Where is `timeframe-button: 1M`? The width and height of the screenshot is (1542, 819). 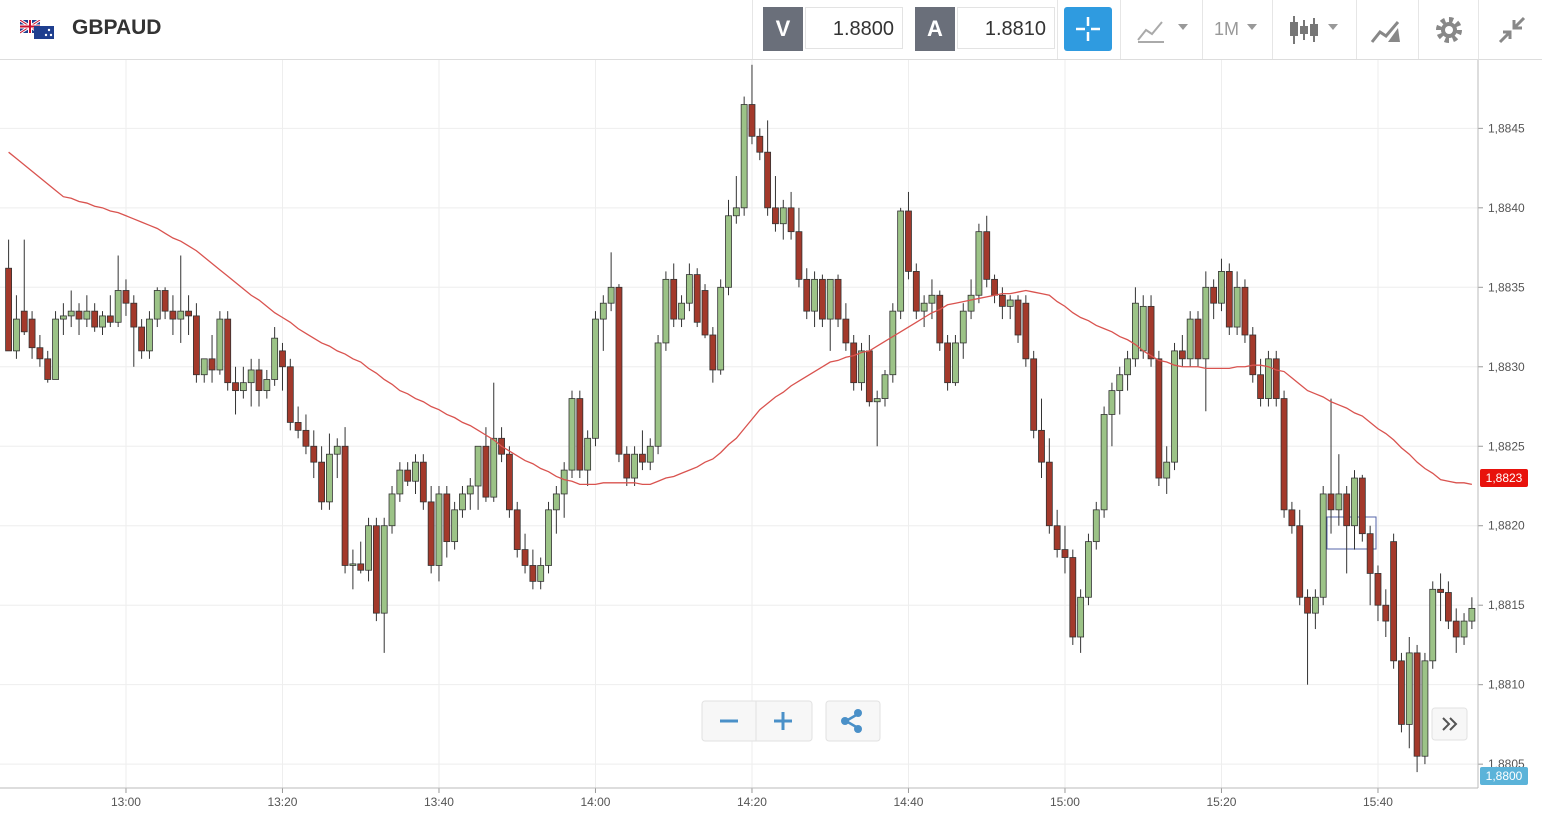 timeframe-button: 1M is located at coordinates (1227, 29).